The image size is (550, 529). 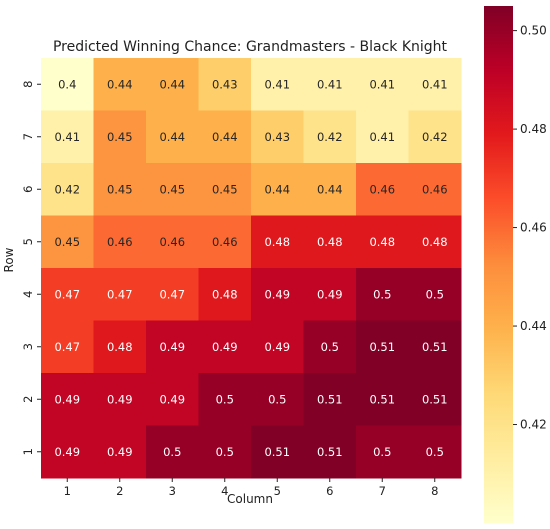 I want to click on x-tick-label: 6, so click(x=329, y=491).